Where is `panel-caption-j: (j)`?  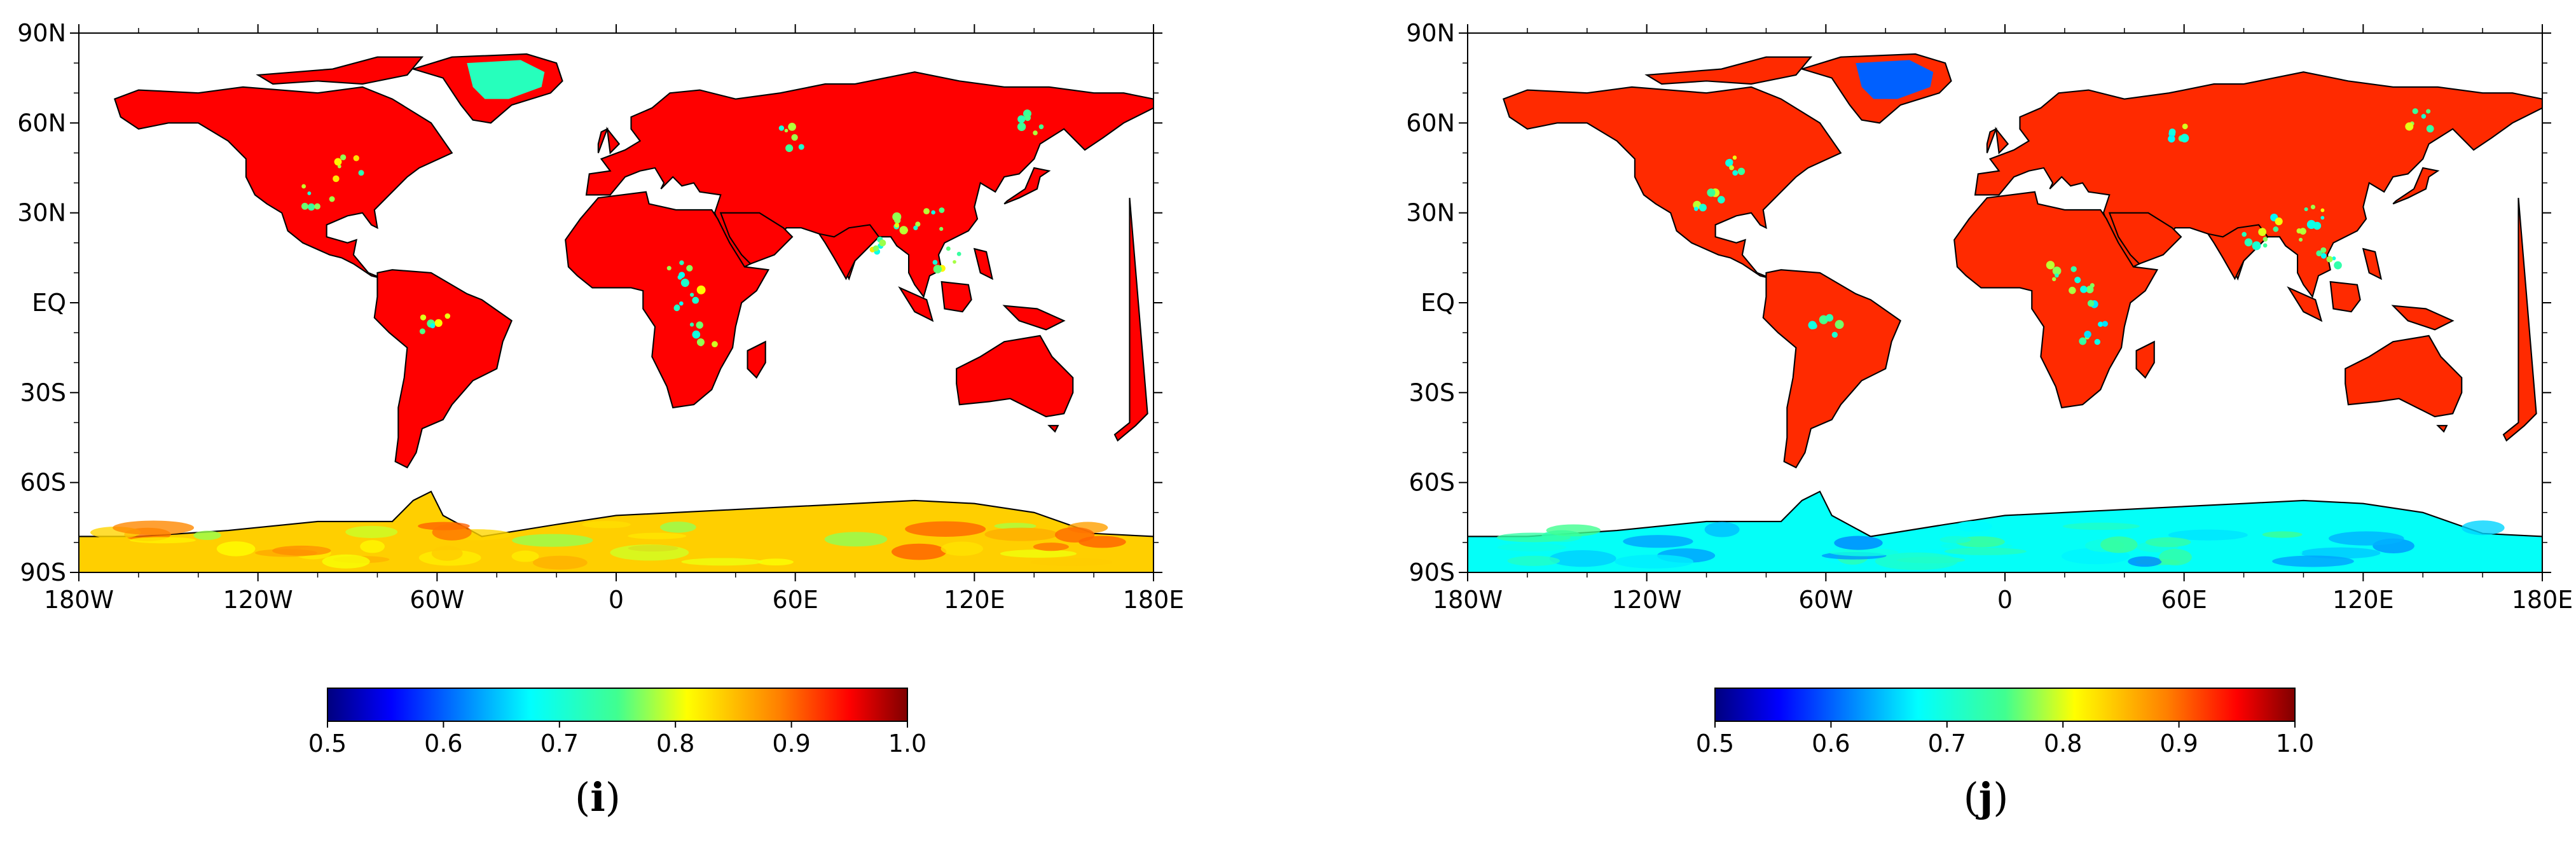 panel-caption-j: (j) is located at coordinates (1986, 797).